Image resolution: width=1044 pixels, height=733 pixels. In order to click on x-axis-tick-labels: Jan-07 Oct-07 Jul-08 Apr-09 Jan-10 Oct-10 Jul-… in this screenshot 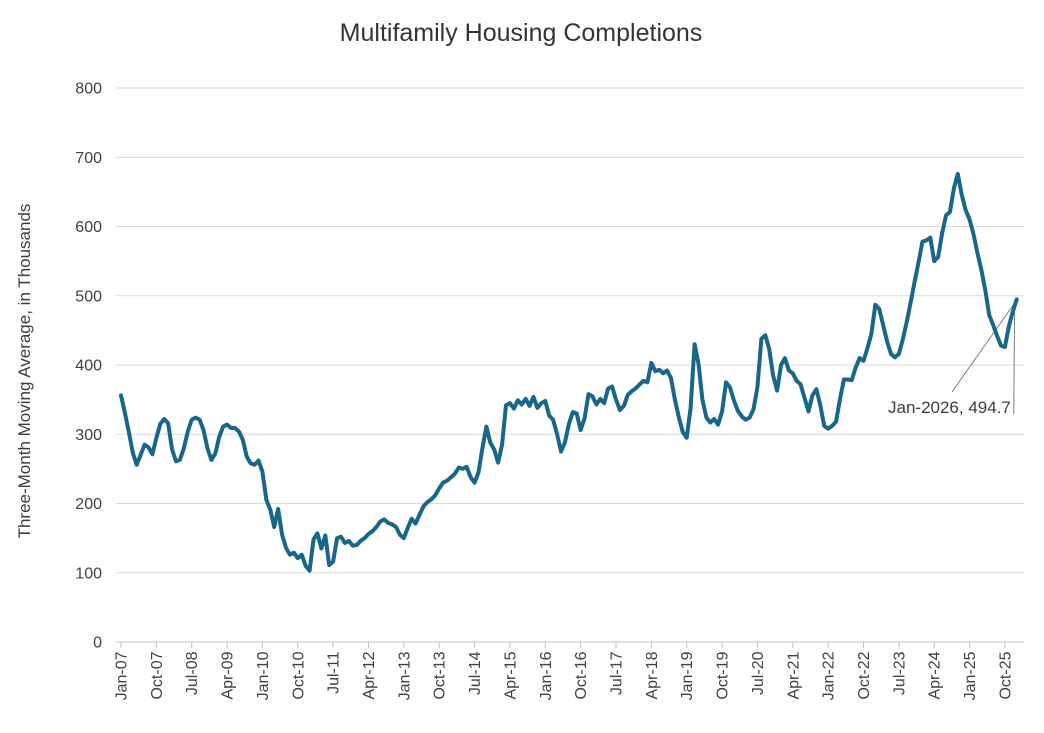, I will do `click(564, 671)`.